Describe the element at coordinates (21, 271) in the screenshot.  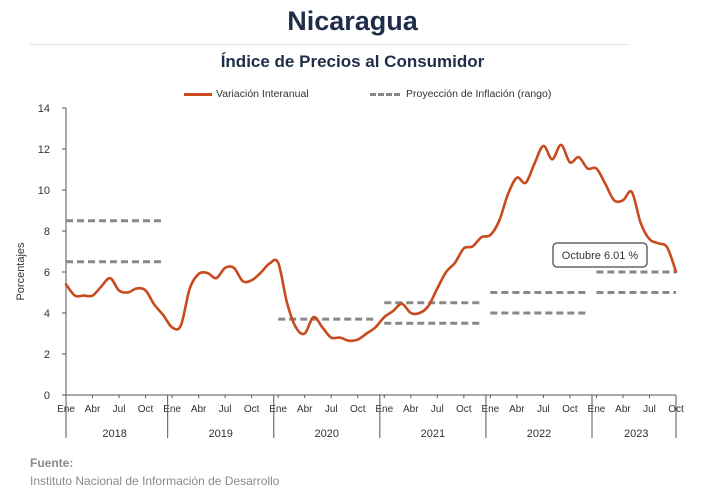
I see `y-axis-label: Porcentajes` at that location.